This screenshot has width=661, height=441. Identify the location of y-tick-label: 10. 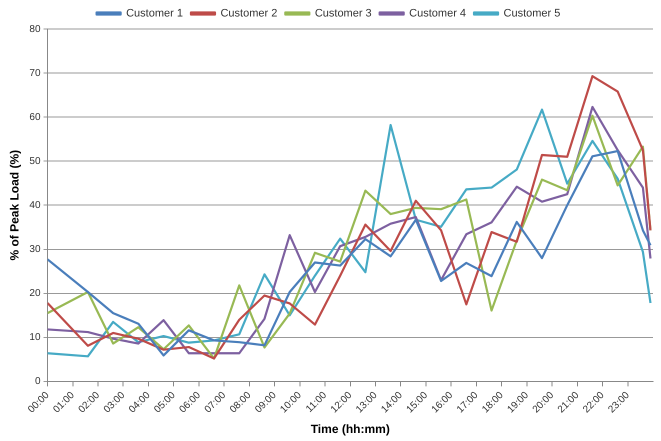
(35, 338).